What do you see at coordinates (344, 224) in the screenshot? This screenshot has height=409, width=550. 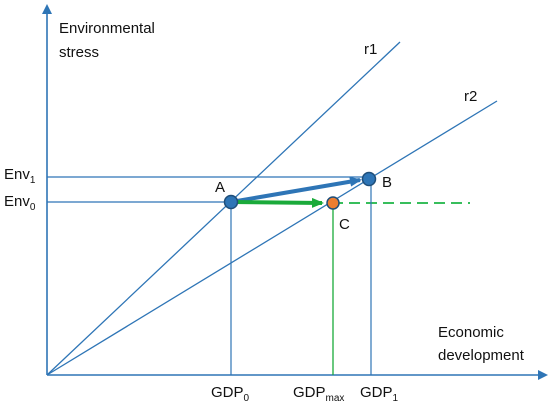 I see `point-c-label: C` at bounding box center [344, 224].